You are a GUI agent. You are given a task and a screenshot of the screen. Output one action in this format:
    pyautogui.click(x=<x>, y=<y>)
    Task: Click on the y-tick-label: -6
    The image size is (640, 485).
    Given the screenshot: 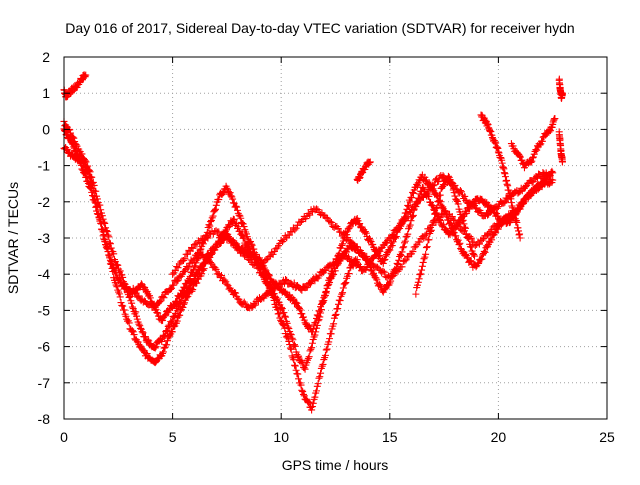 What is the action you would take?
    pyautogui.click(x=44, y=347)
    